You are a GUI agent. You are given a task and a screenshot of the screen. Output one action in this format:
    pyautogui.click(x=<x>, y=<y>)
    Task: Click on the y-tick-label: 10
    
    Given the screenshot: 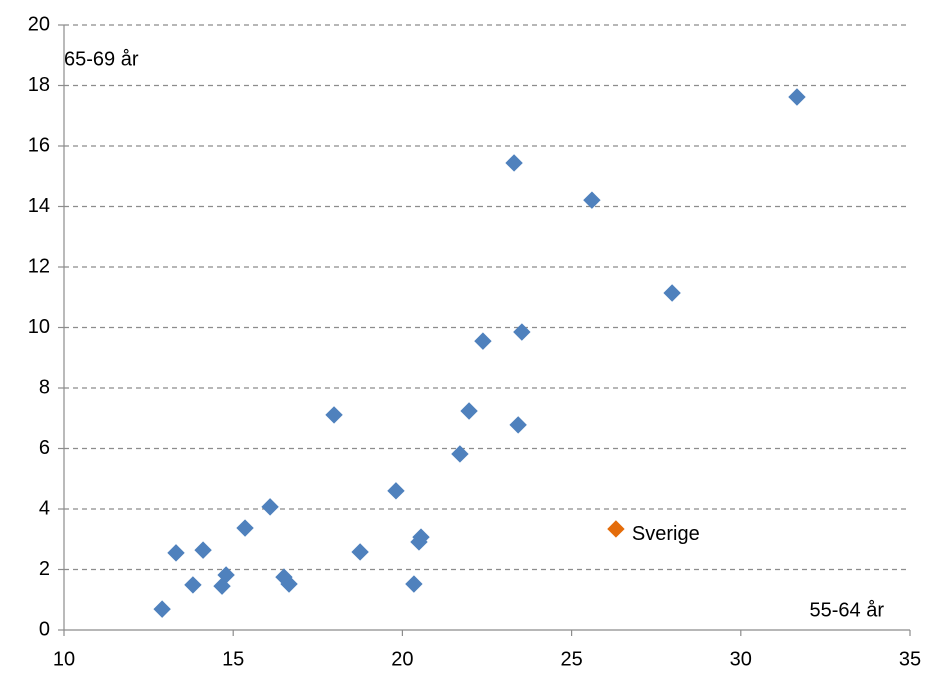 What is the action you would take?
    pyautogui.click(x=39, y=327)
    